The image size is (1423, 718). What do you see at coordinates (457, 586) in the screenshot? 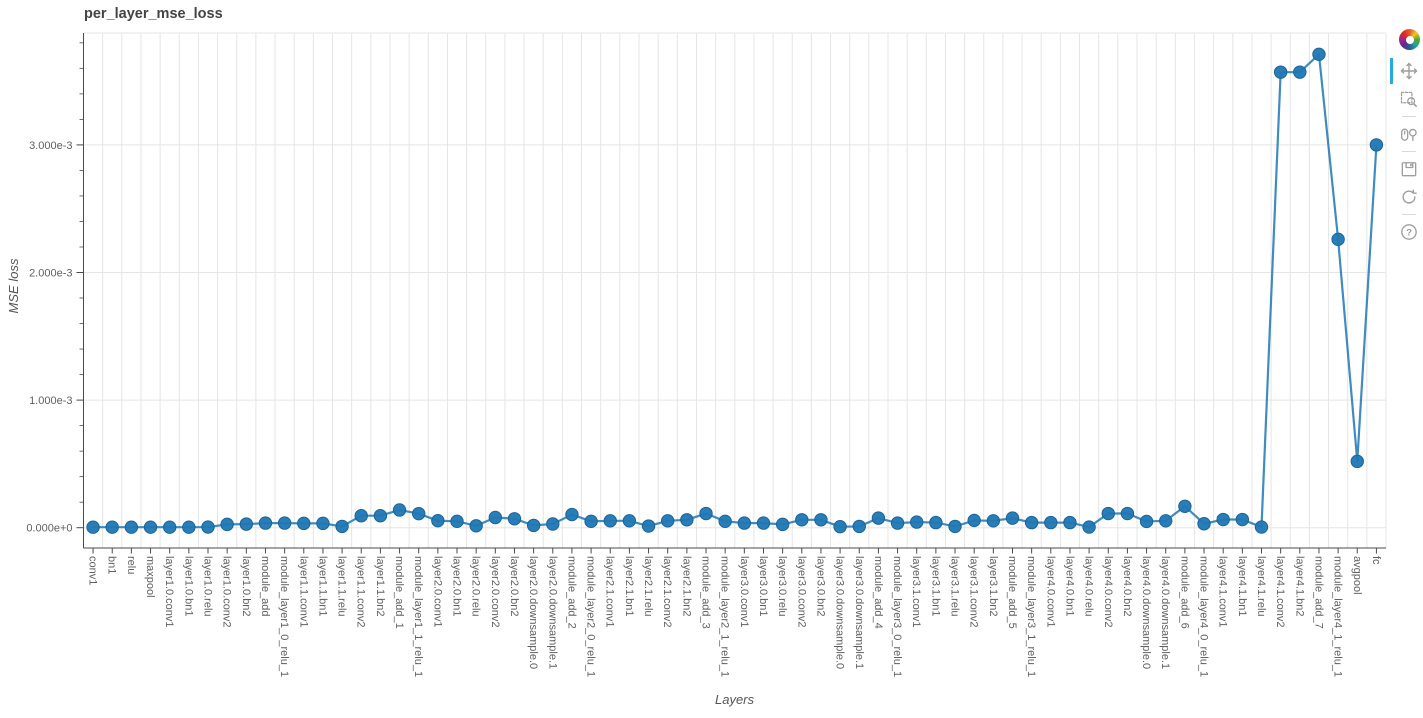
I see `x-tick-label: layer2.0.bn1` at bounding box center [457, 586].